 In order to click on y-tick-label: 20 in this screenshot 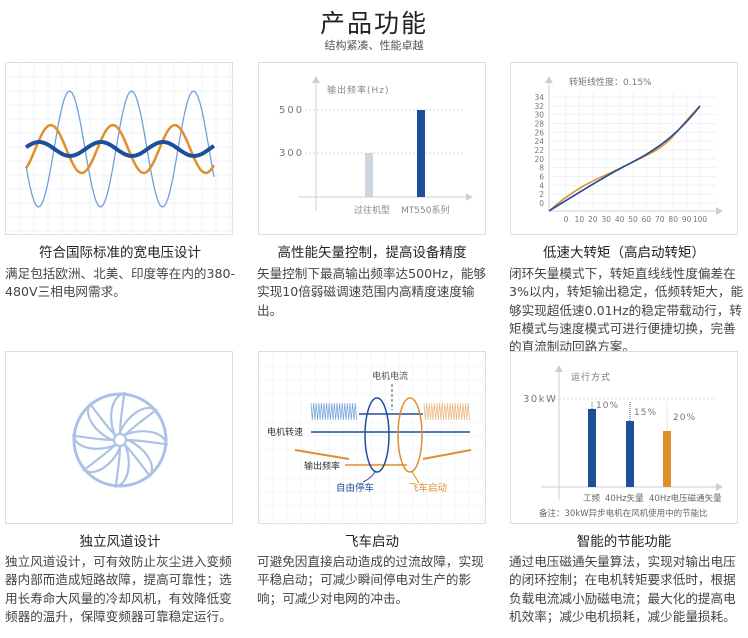, I will do `click(539, 159)`.